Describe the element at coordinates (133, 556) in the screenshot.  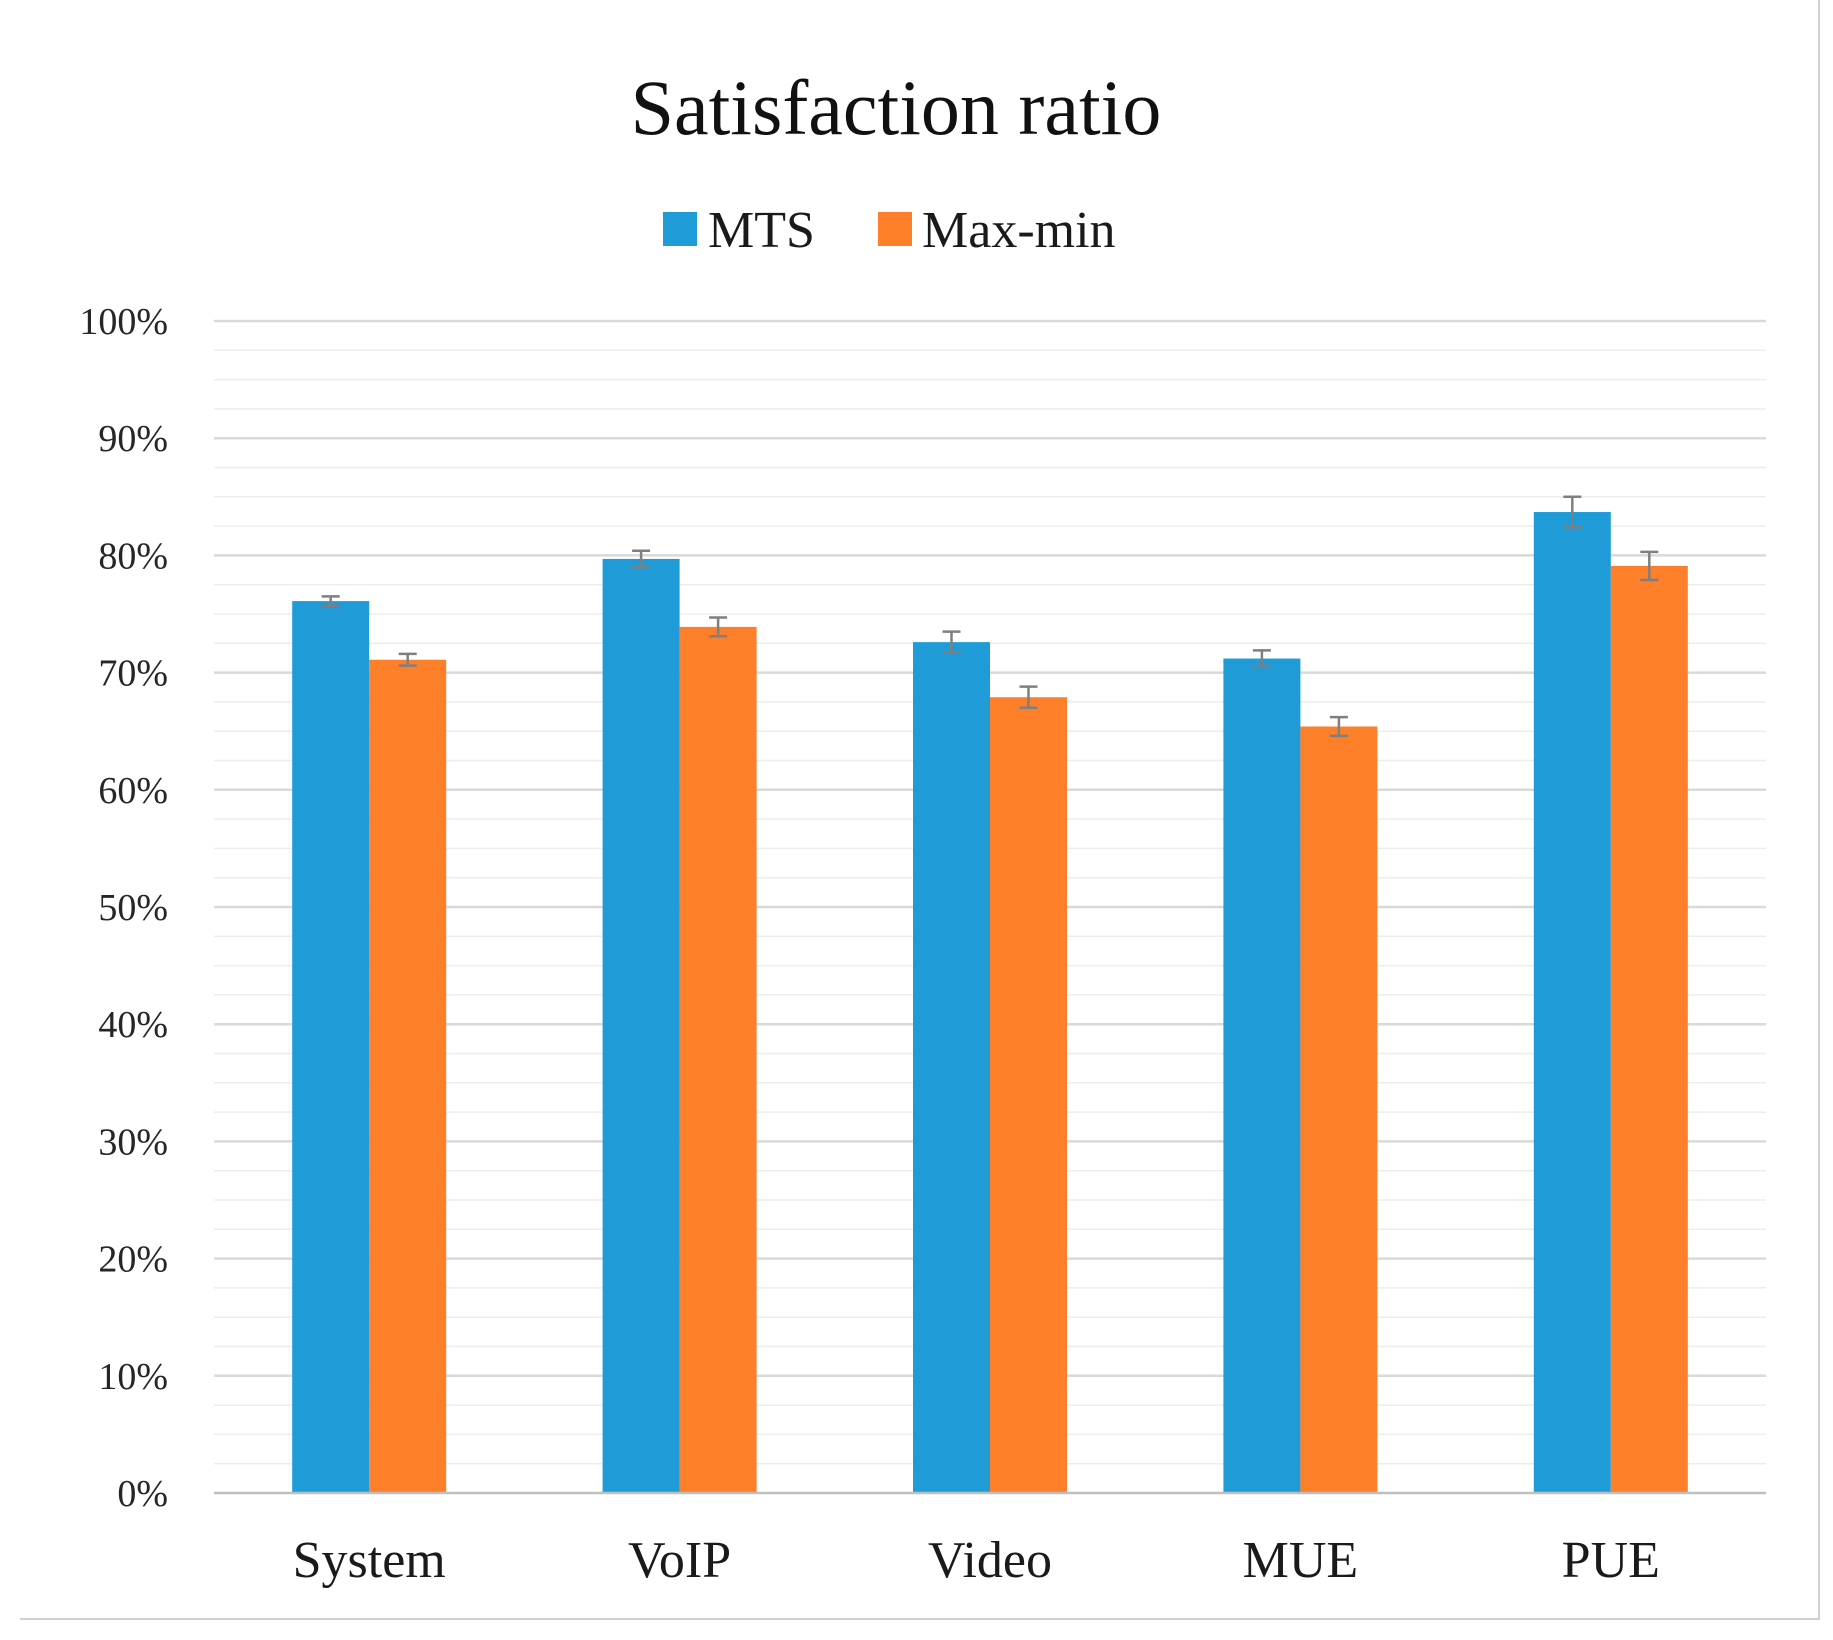
I see `y-tick-label: 80%` at that location.